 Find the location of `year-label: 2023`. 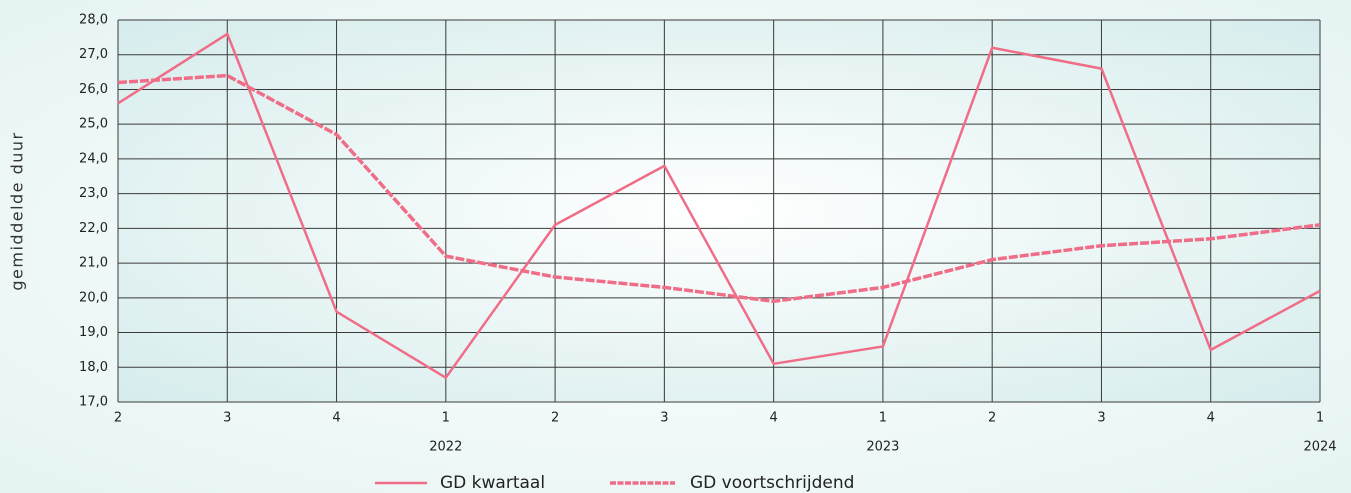

year-label: 2023 is located at coordinates (882, 447).